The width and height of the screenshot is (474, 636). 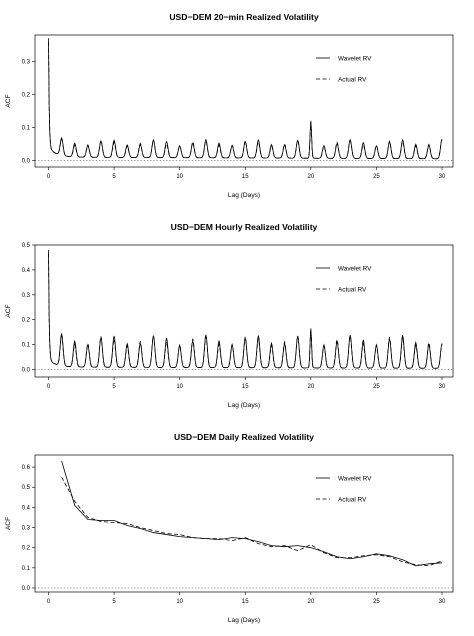 What do you see at coordinates (244, 17) in the screenshot?
I see `panel-title: USD−DEM 20−min Realized Volatility` at bounding box center [244, 17].